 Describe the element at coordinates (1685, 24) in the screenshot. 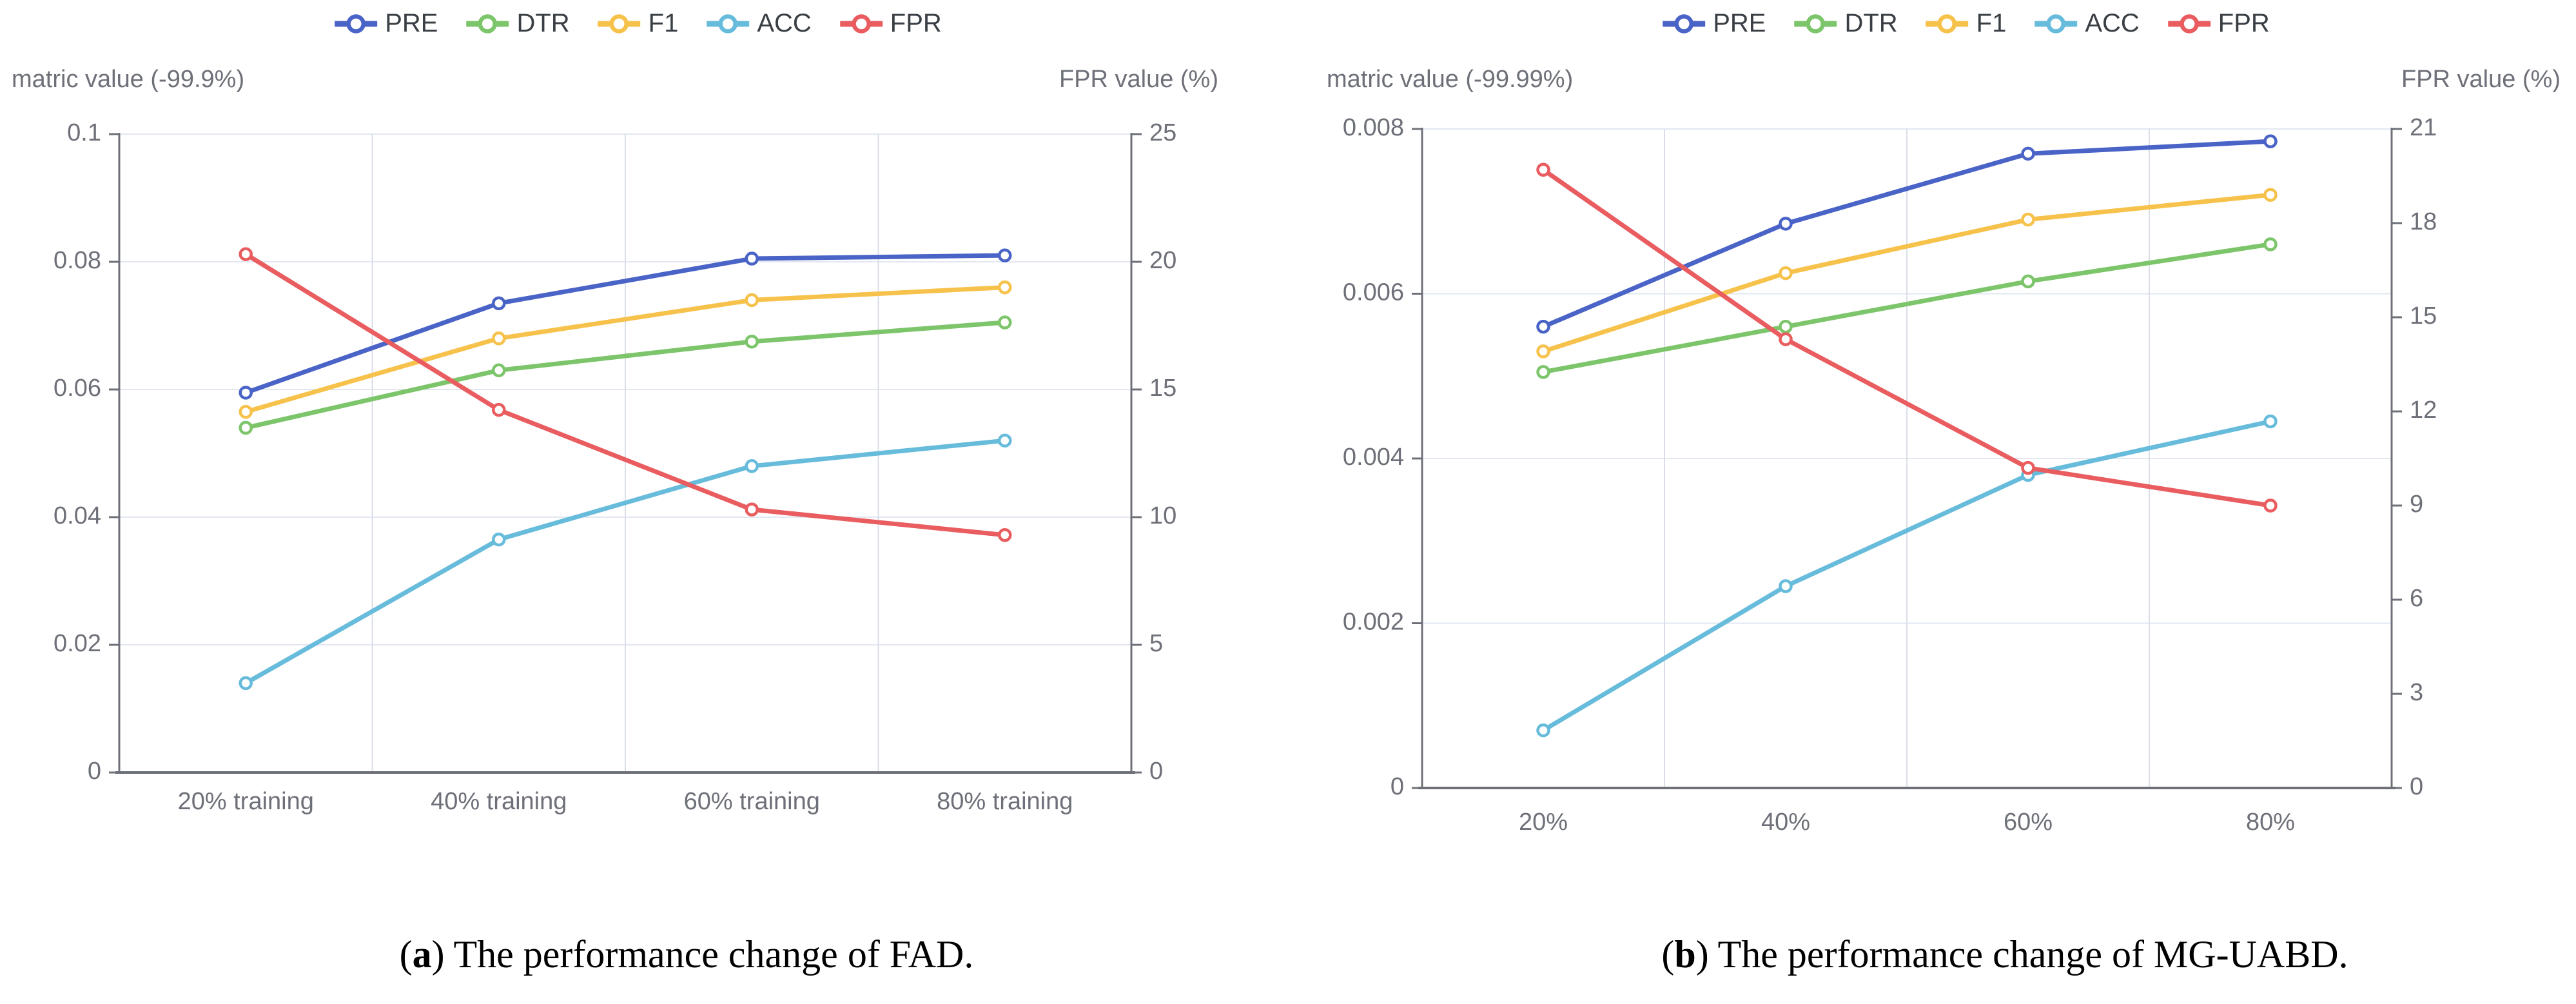

I see `legend-marker-pre` at that location.